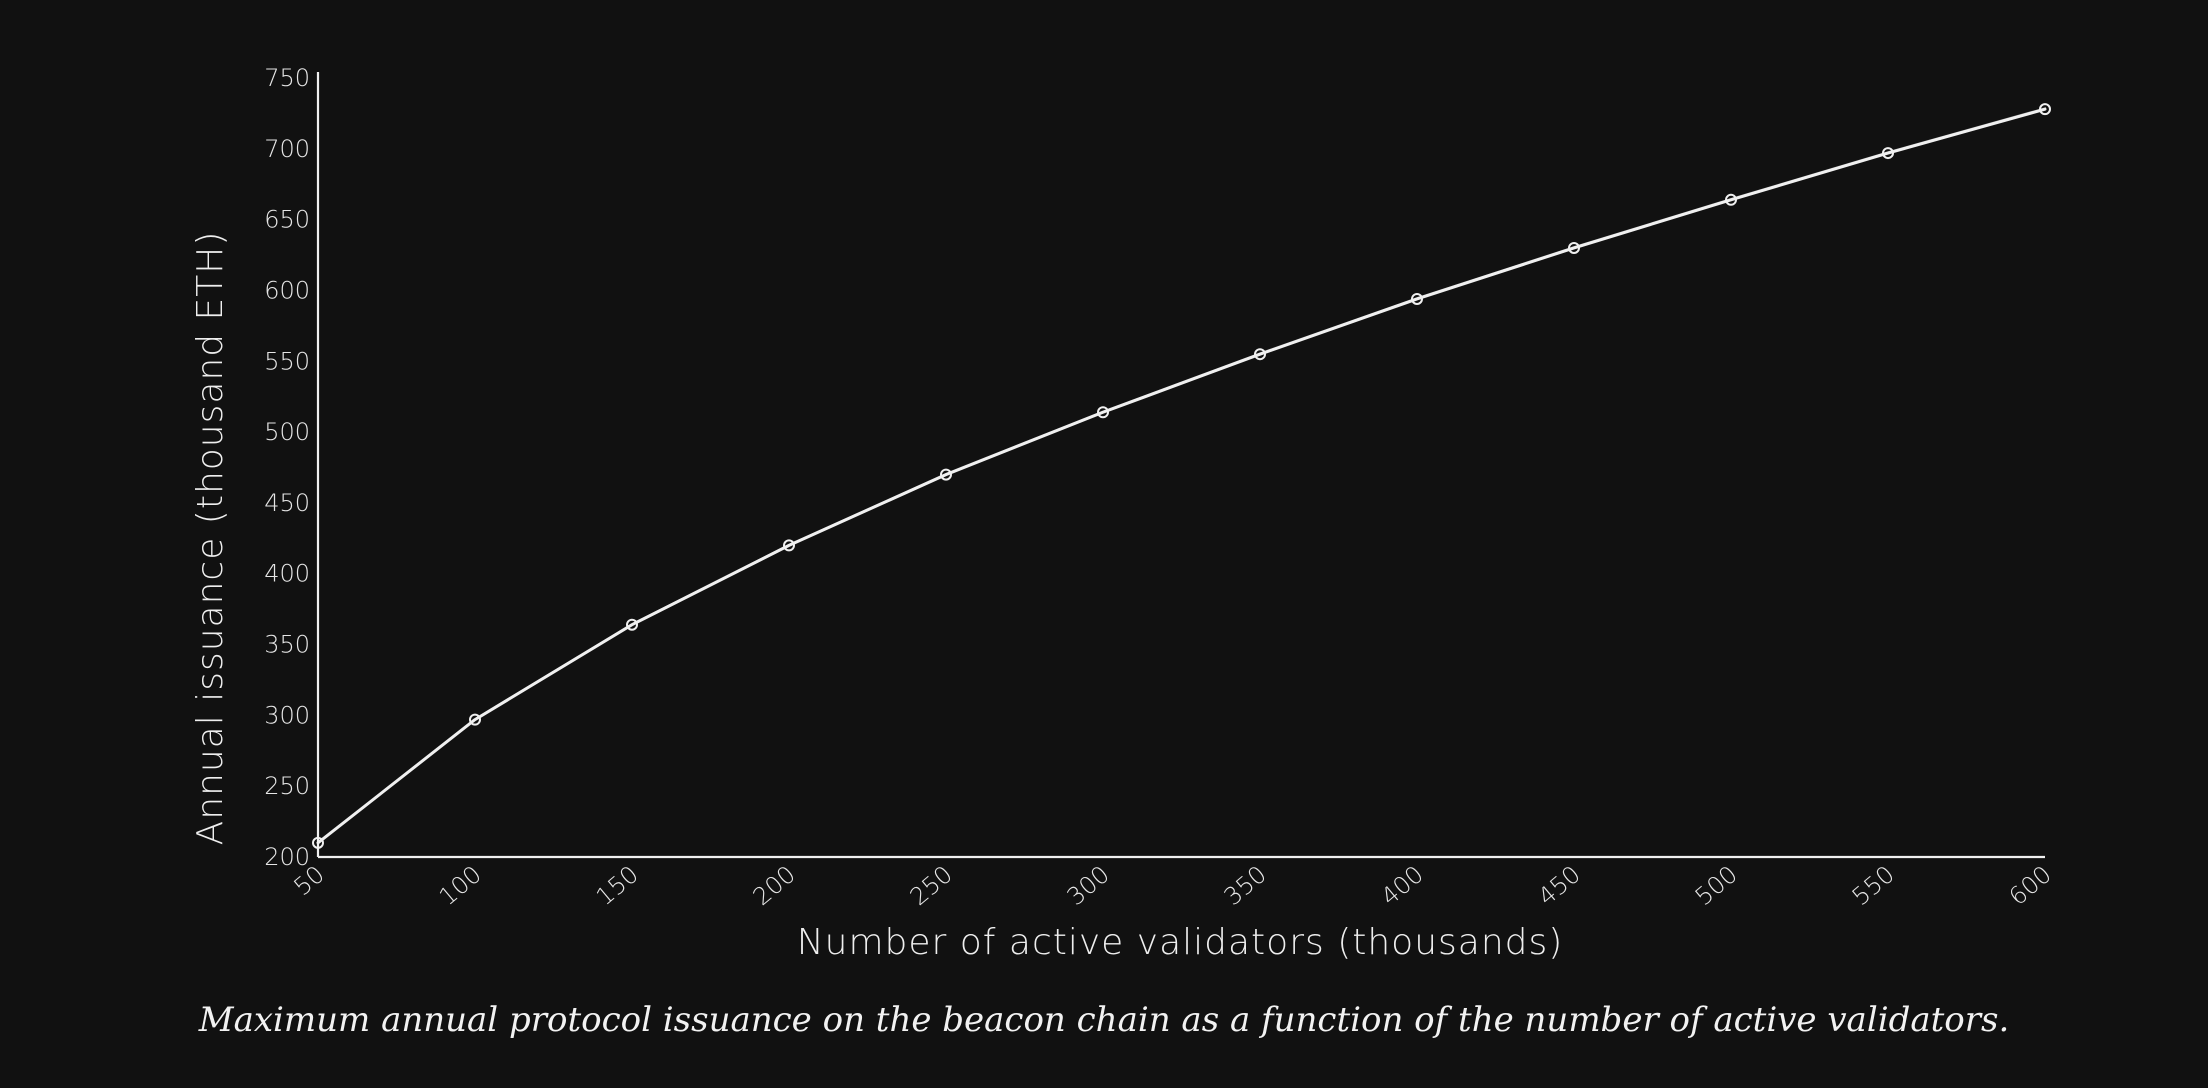 The width and height of the screenshot is (2208, 1088). I want to click on x-tick-label: 400, so click(1402, 885).